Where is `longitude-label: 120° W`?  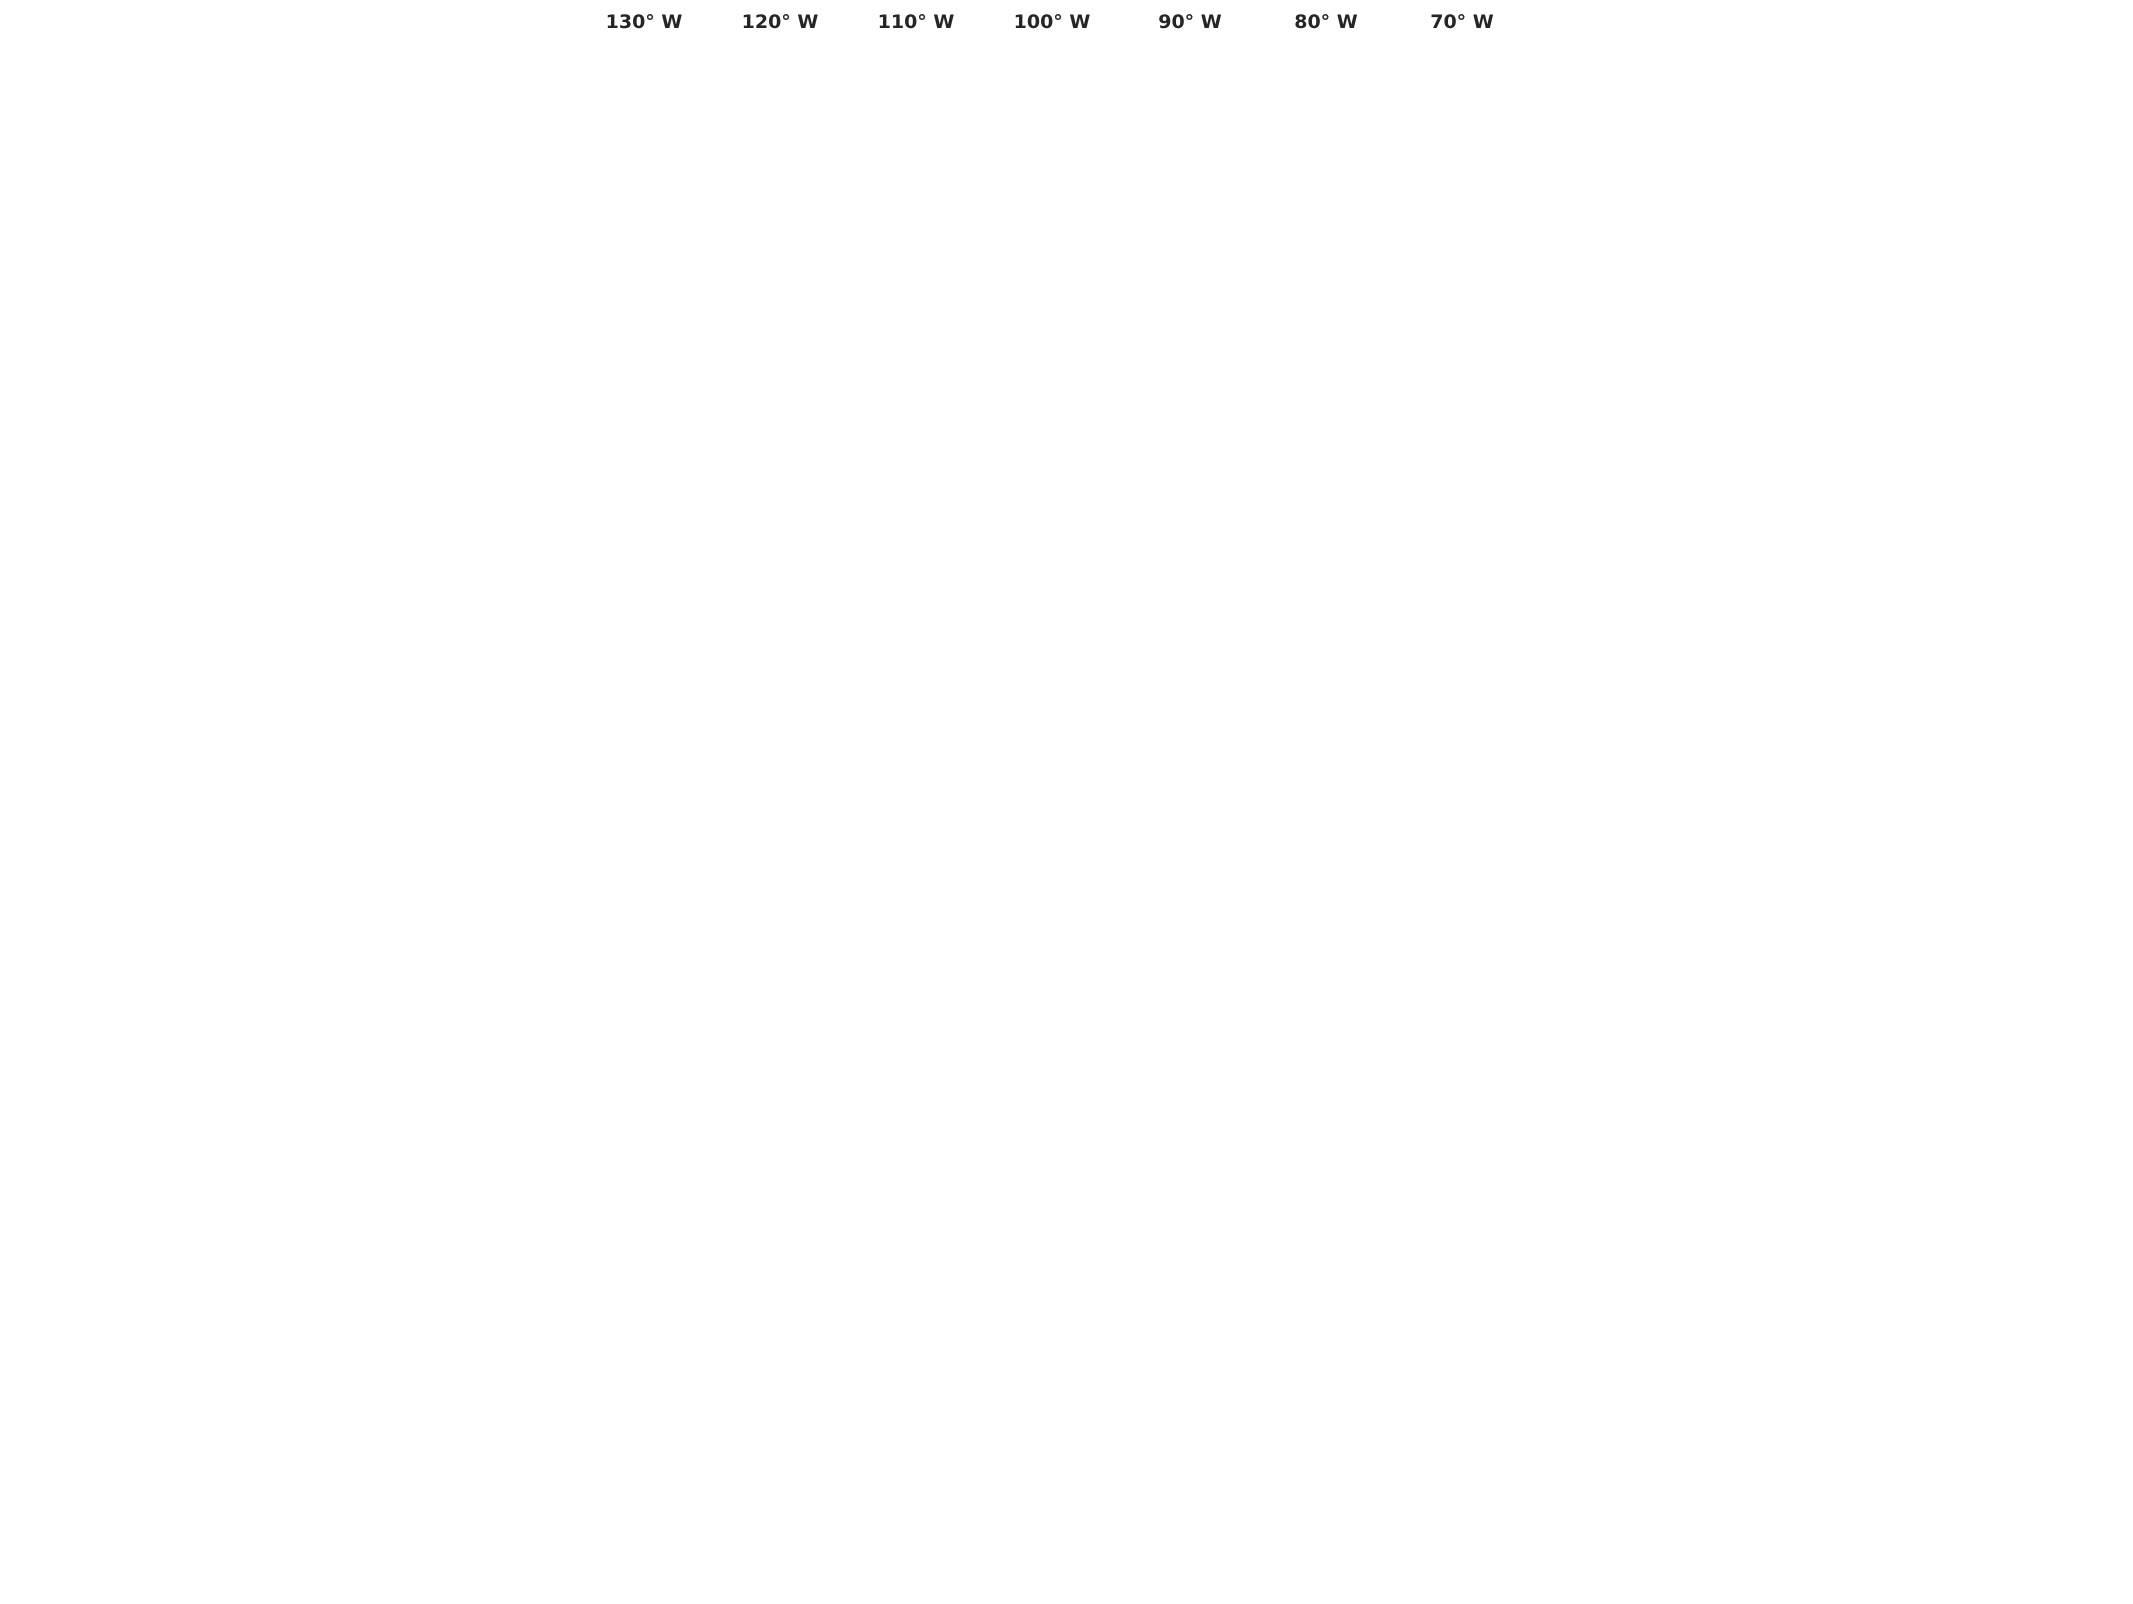
longitude-label: 120° W is located at coordinates (780, 22).